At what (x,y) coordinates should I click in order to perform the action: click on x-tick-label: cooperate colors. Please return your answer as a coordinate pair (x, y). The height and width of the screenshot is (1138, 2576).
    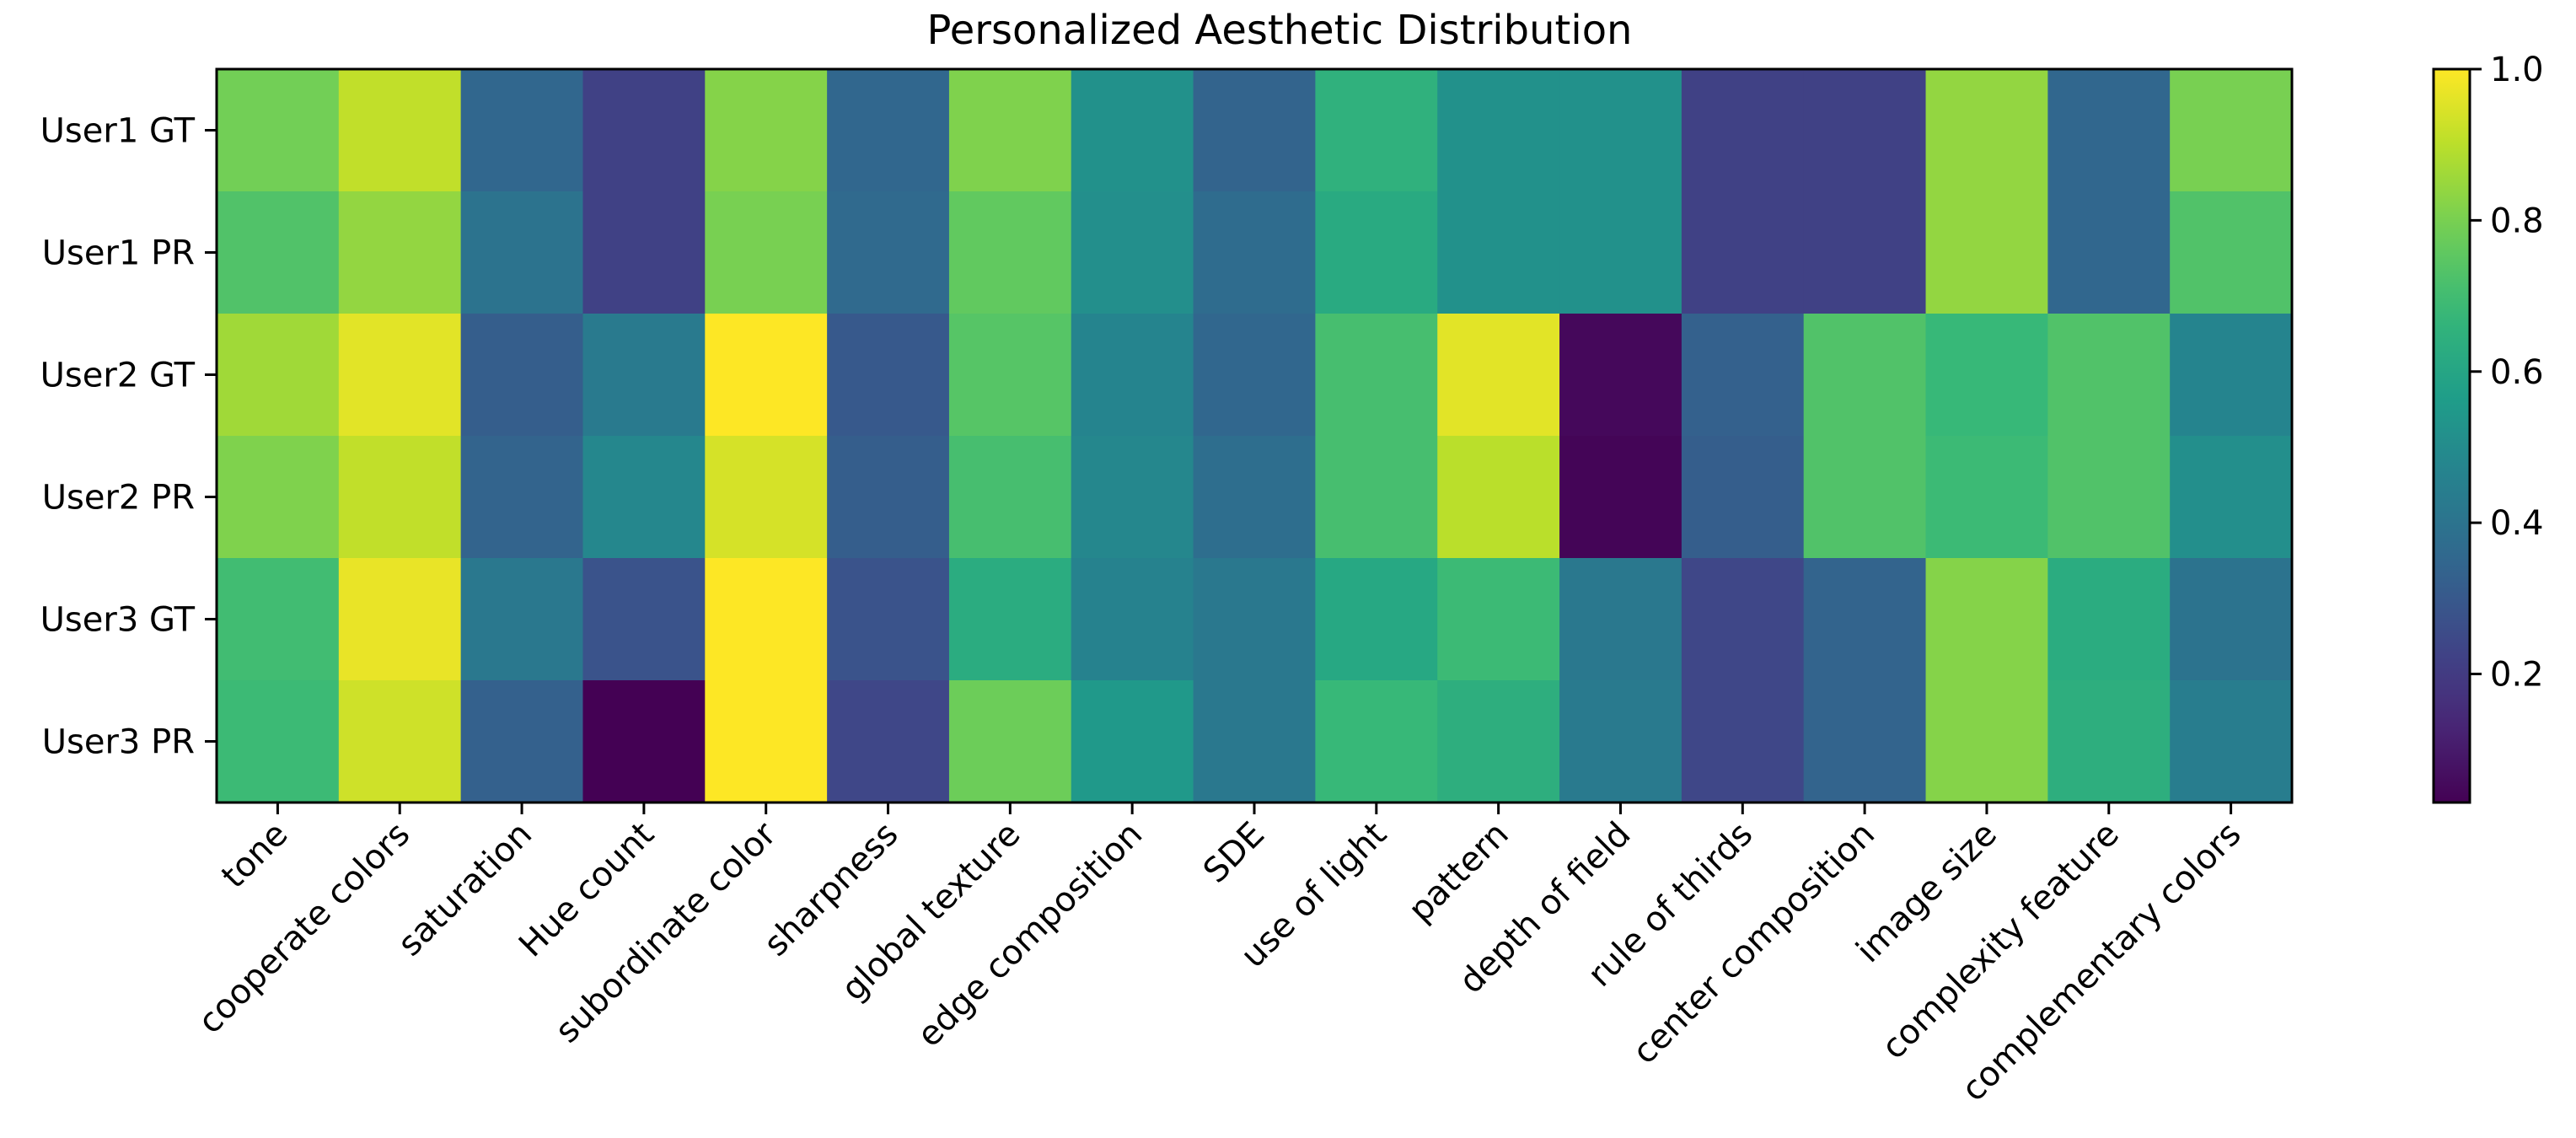
    Looking at the image, I should click on (304, 928).